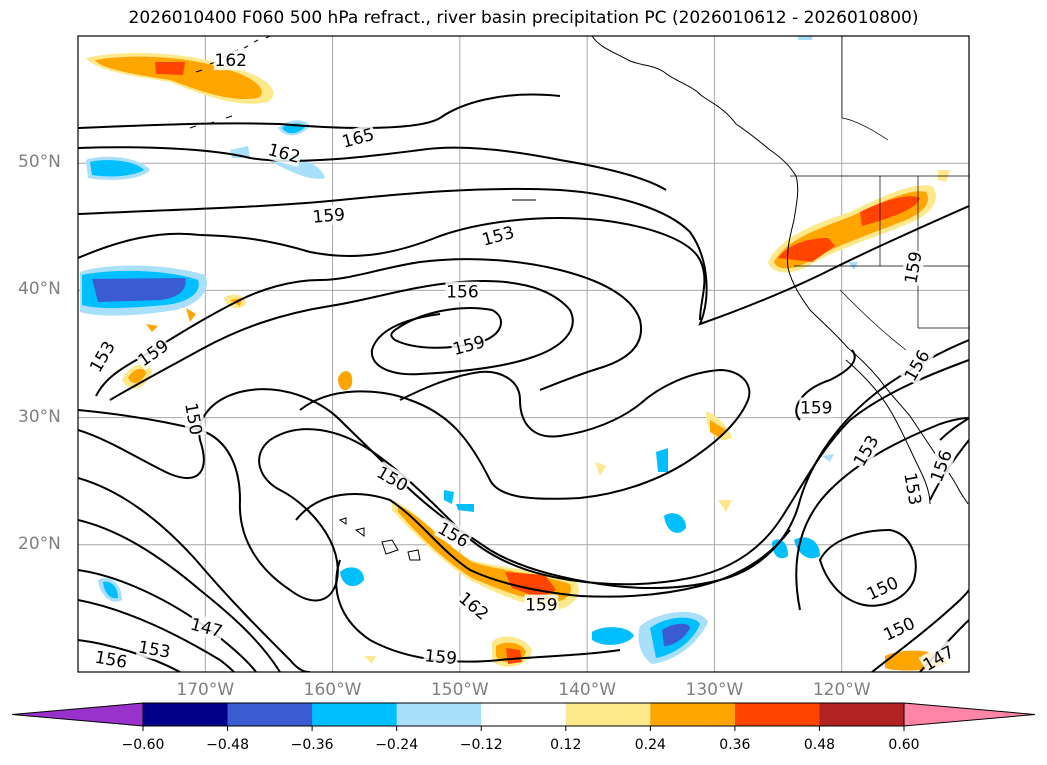 This screenshot has height=765, width=1047. I want to click on contour-label: 162, so click(230, 60).